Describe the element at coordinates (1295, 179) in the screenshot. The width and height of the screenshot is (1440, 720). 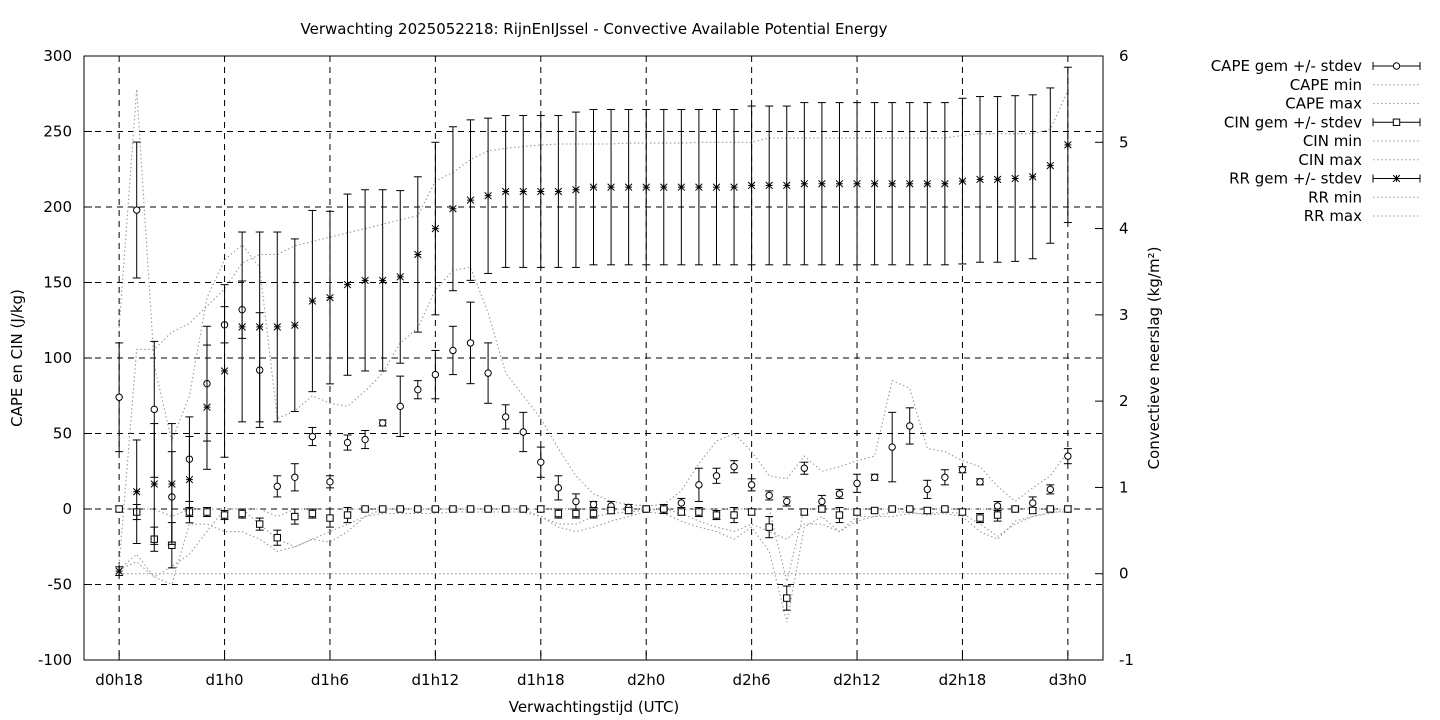
I see `legend-label: RR gem +/- stdev` at that location.